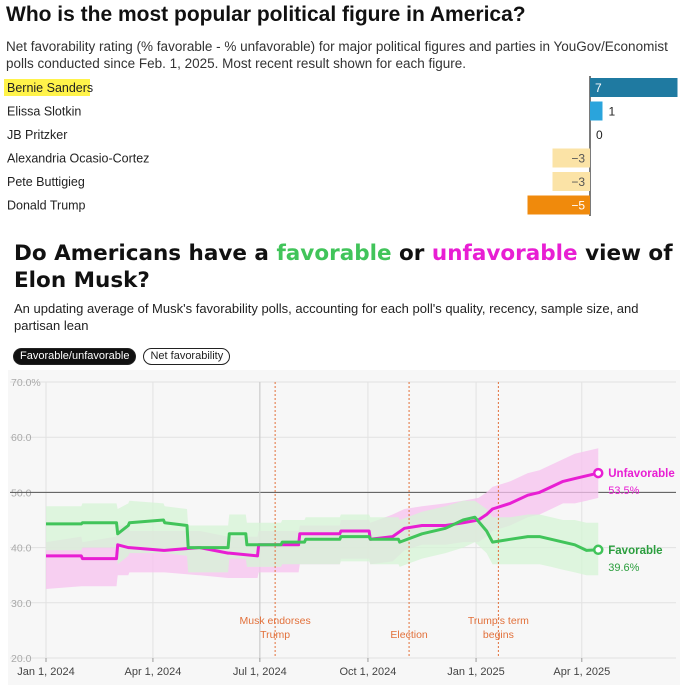  Describe the element at coordinates (46, 206) in the screenshot. I see `bar-category-label: Donald Trump` at that location.